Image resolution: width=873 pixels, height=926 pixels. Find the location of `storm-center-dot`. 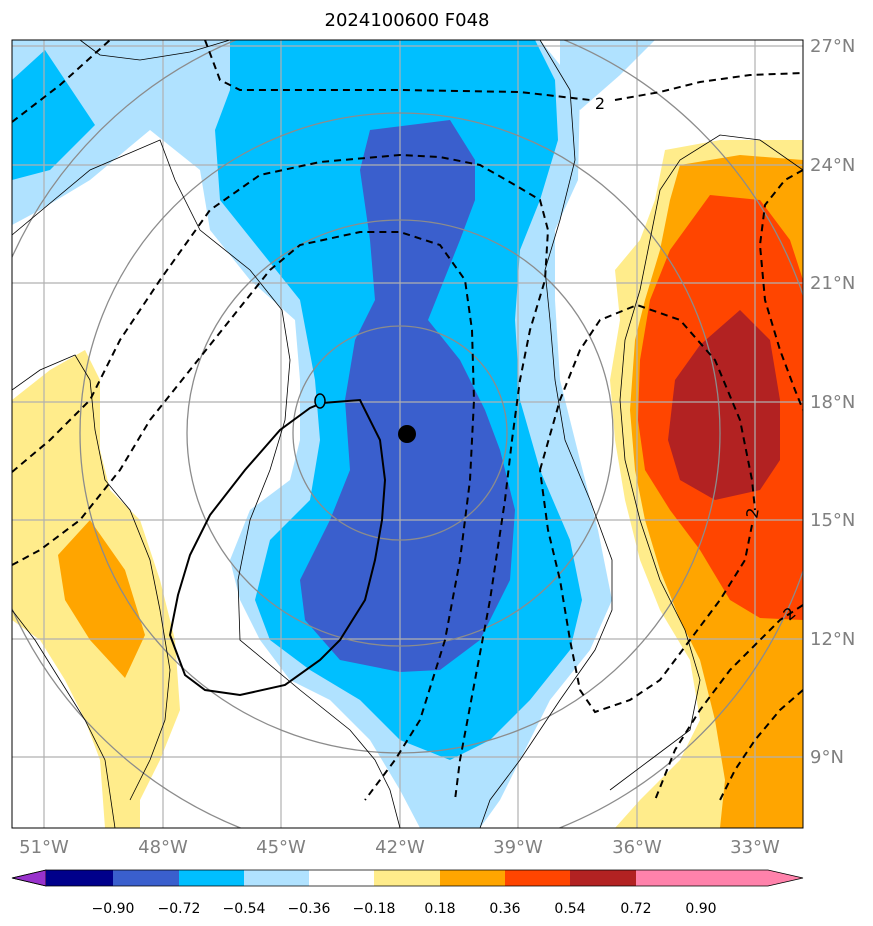

storm-center-dot is located at coordinates (407, 434).